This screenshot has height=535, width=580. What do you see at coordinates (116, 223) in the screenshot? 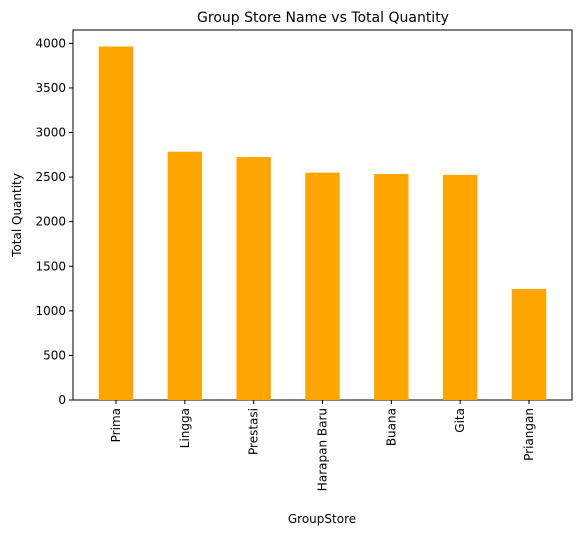
I see `bar-prima` at bounding box center [116, 223].